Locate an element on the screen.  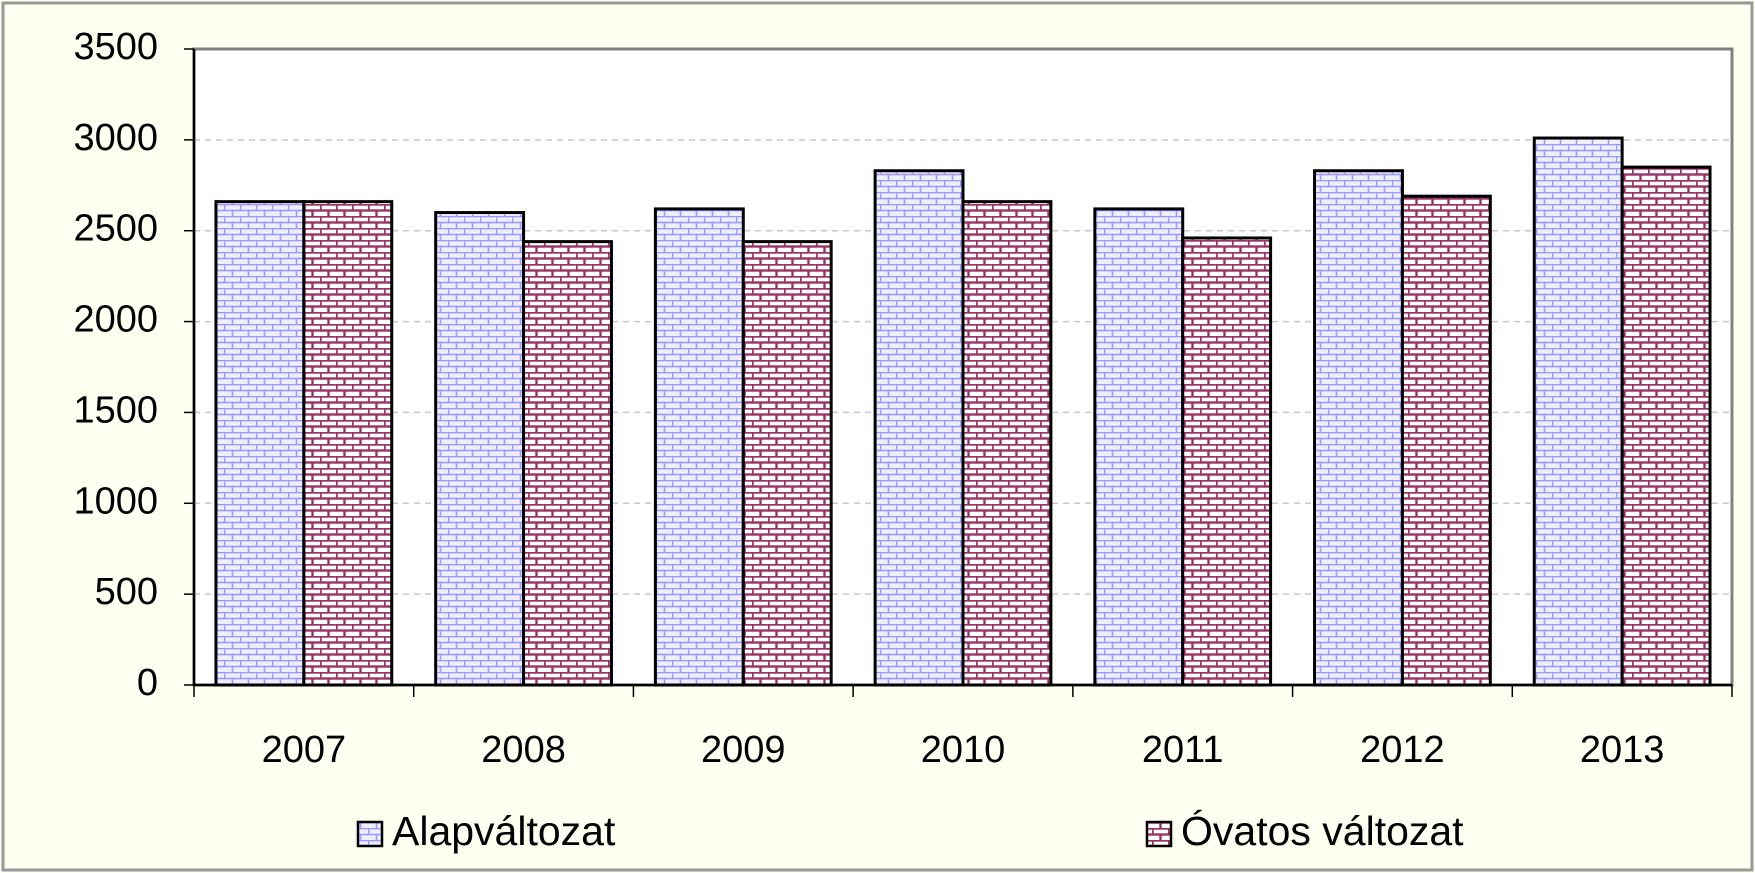
x-tick-label: 2013 is located at coordinates (1622, 750).